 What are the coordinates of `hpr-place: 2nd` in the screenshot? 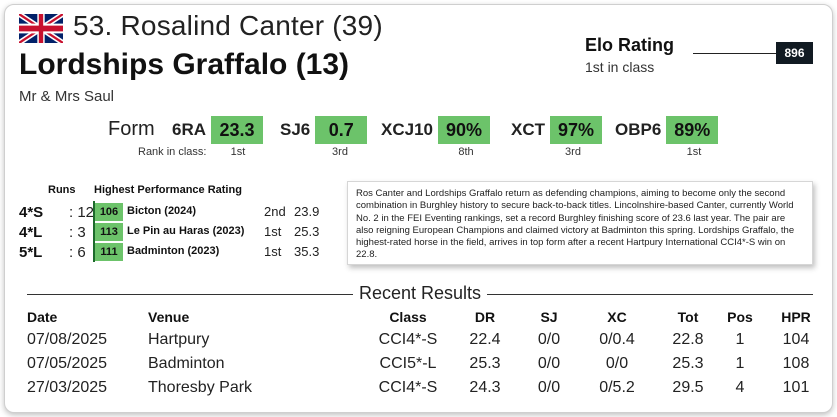 It's located at (275, 211).